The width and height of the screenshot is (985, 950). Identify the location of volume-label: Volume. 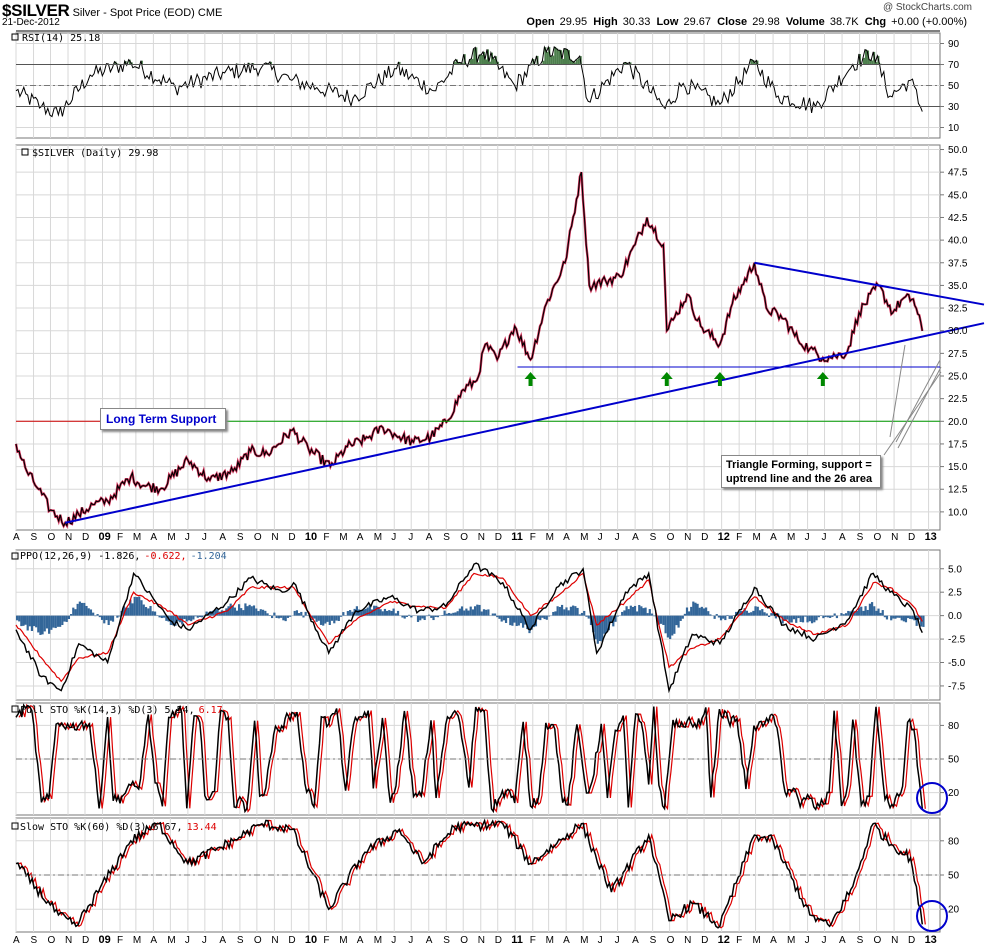
(805, 22).